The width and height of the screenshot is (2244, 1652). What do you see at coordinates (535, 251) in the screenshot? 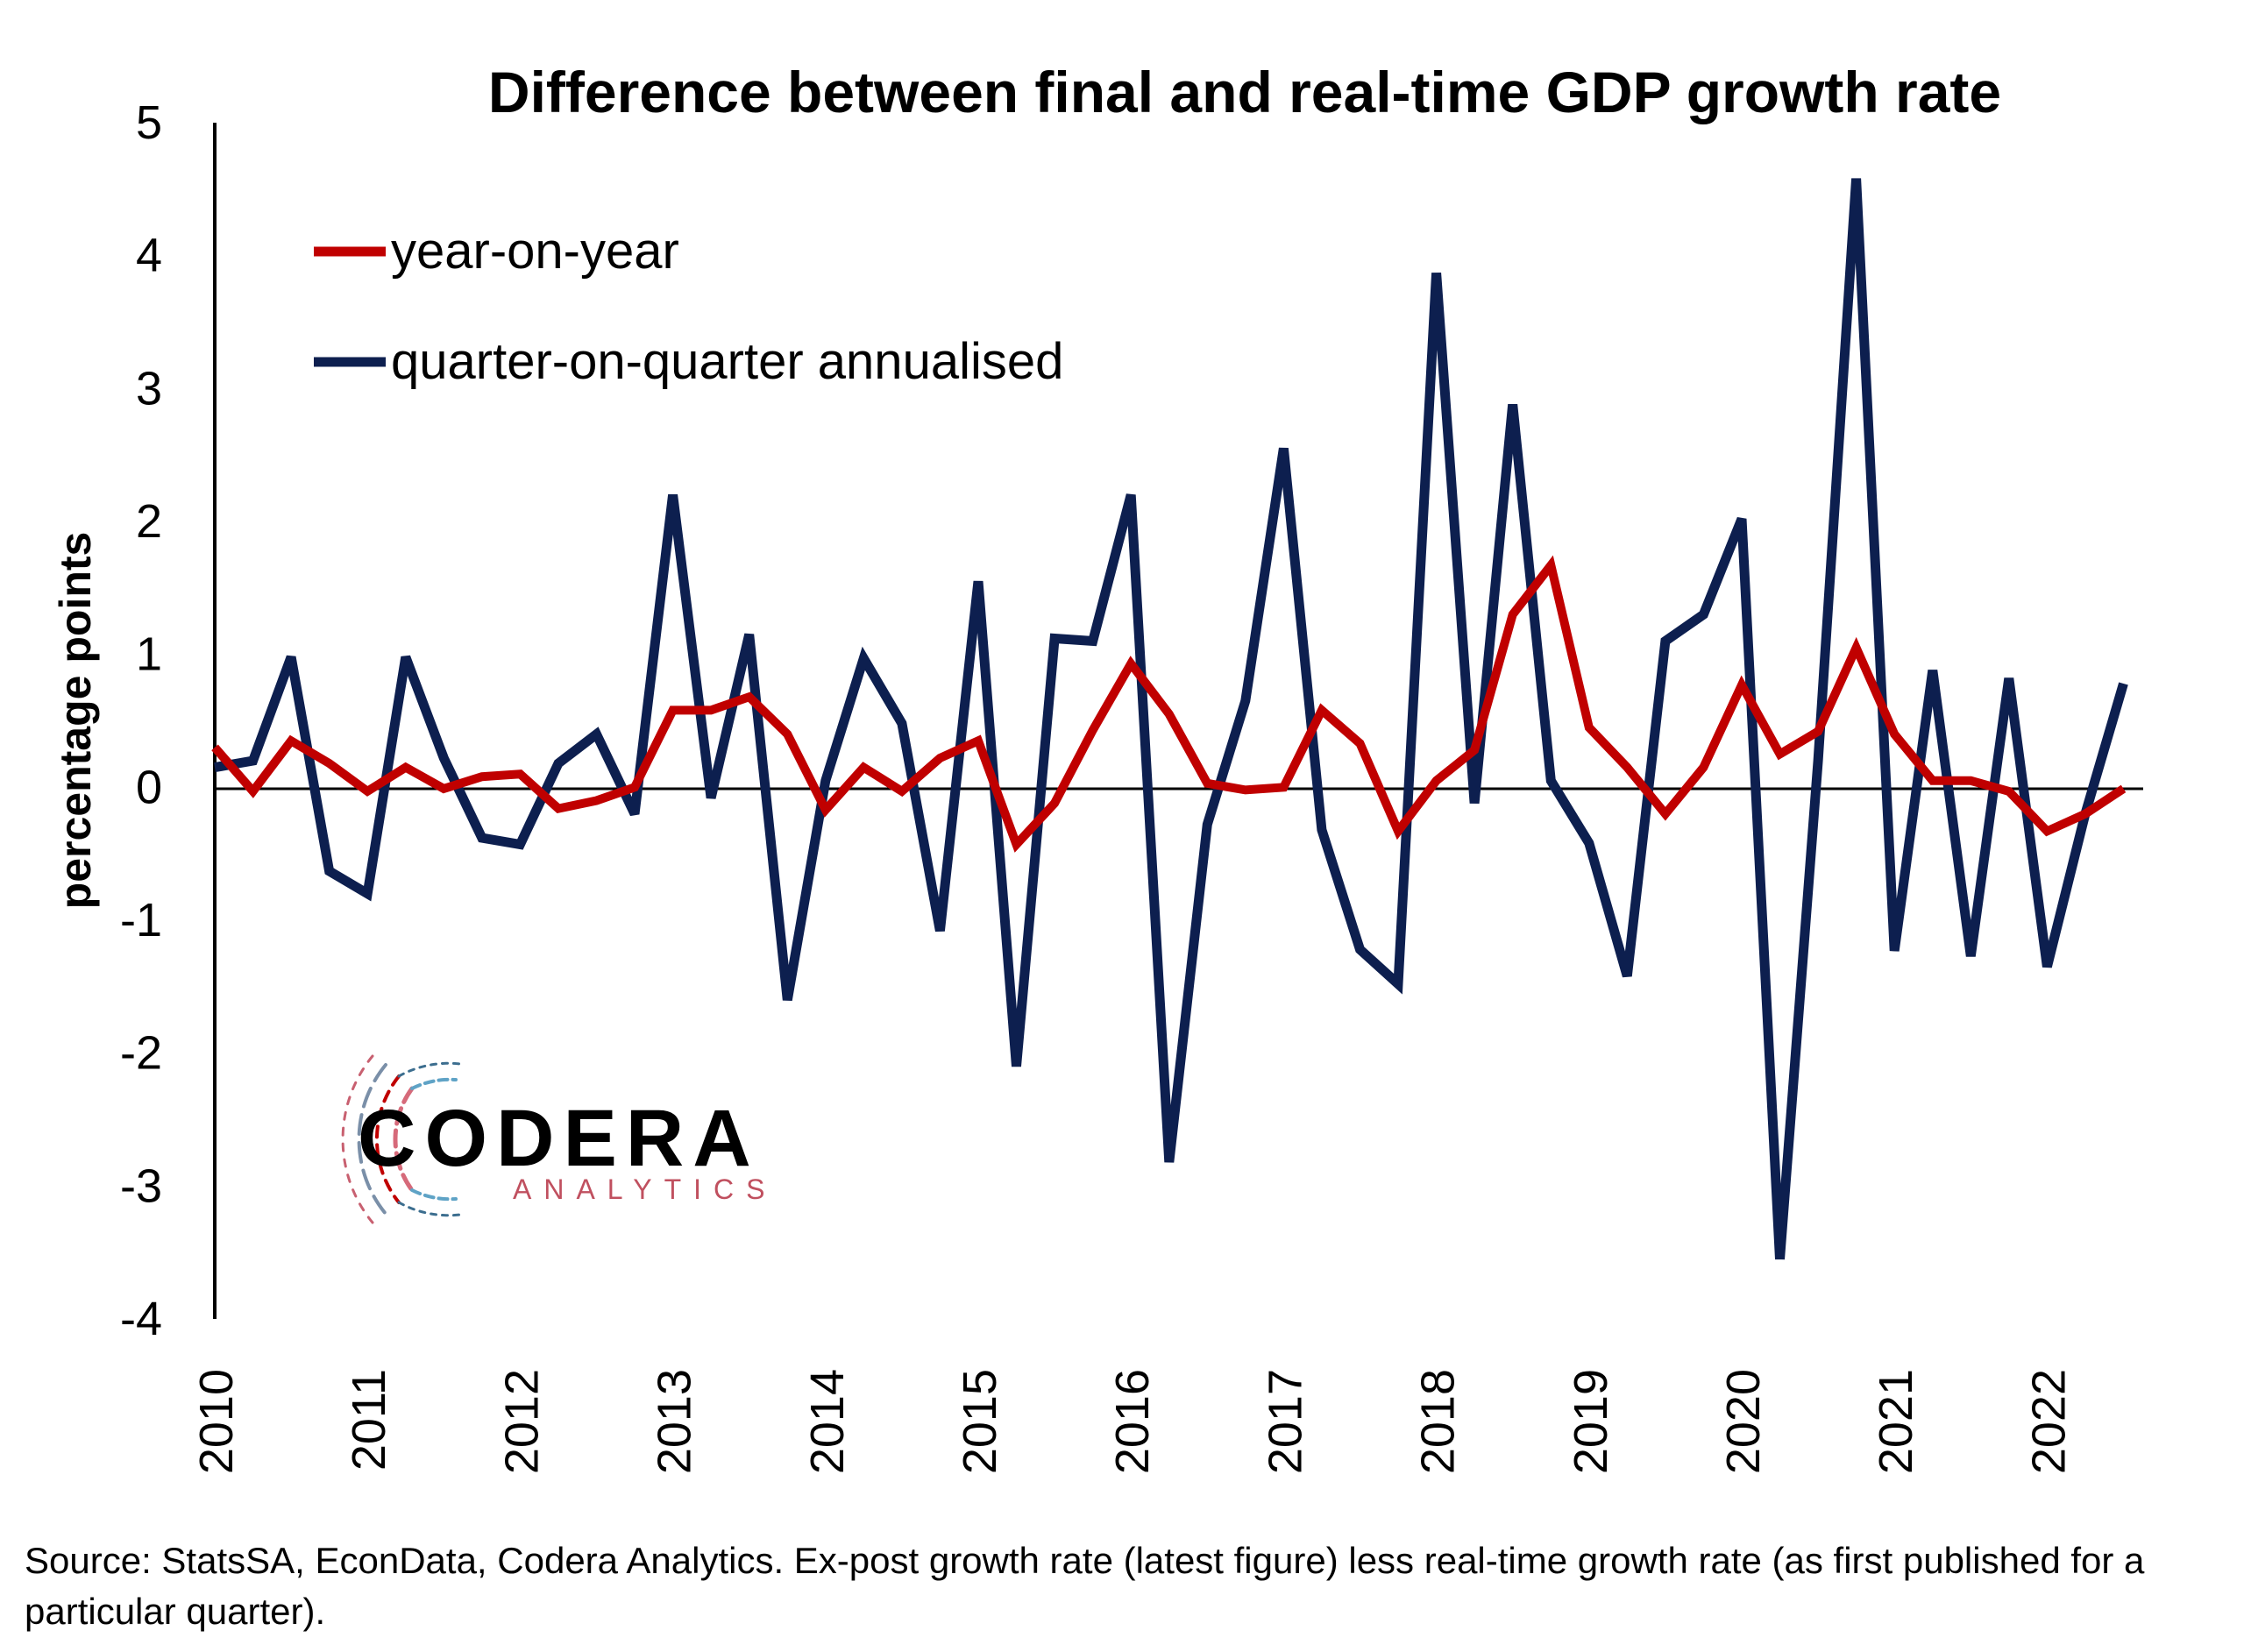
I see `legend-label-year-on-year: year-on-year` at bounding box center [535, 251].